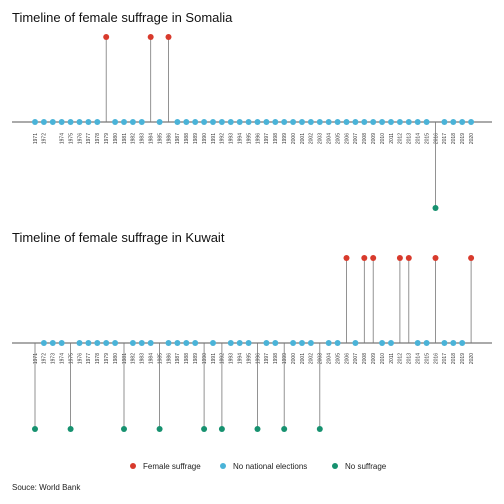 Image resolution: width=504 pixels, height=504 pixels. Describe the element at coordinates (46, 487) in the screenshot. I see `source-note: Souce: World Bank` at that location.